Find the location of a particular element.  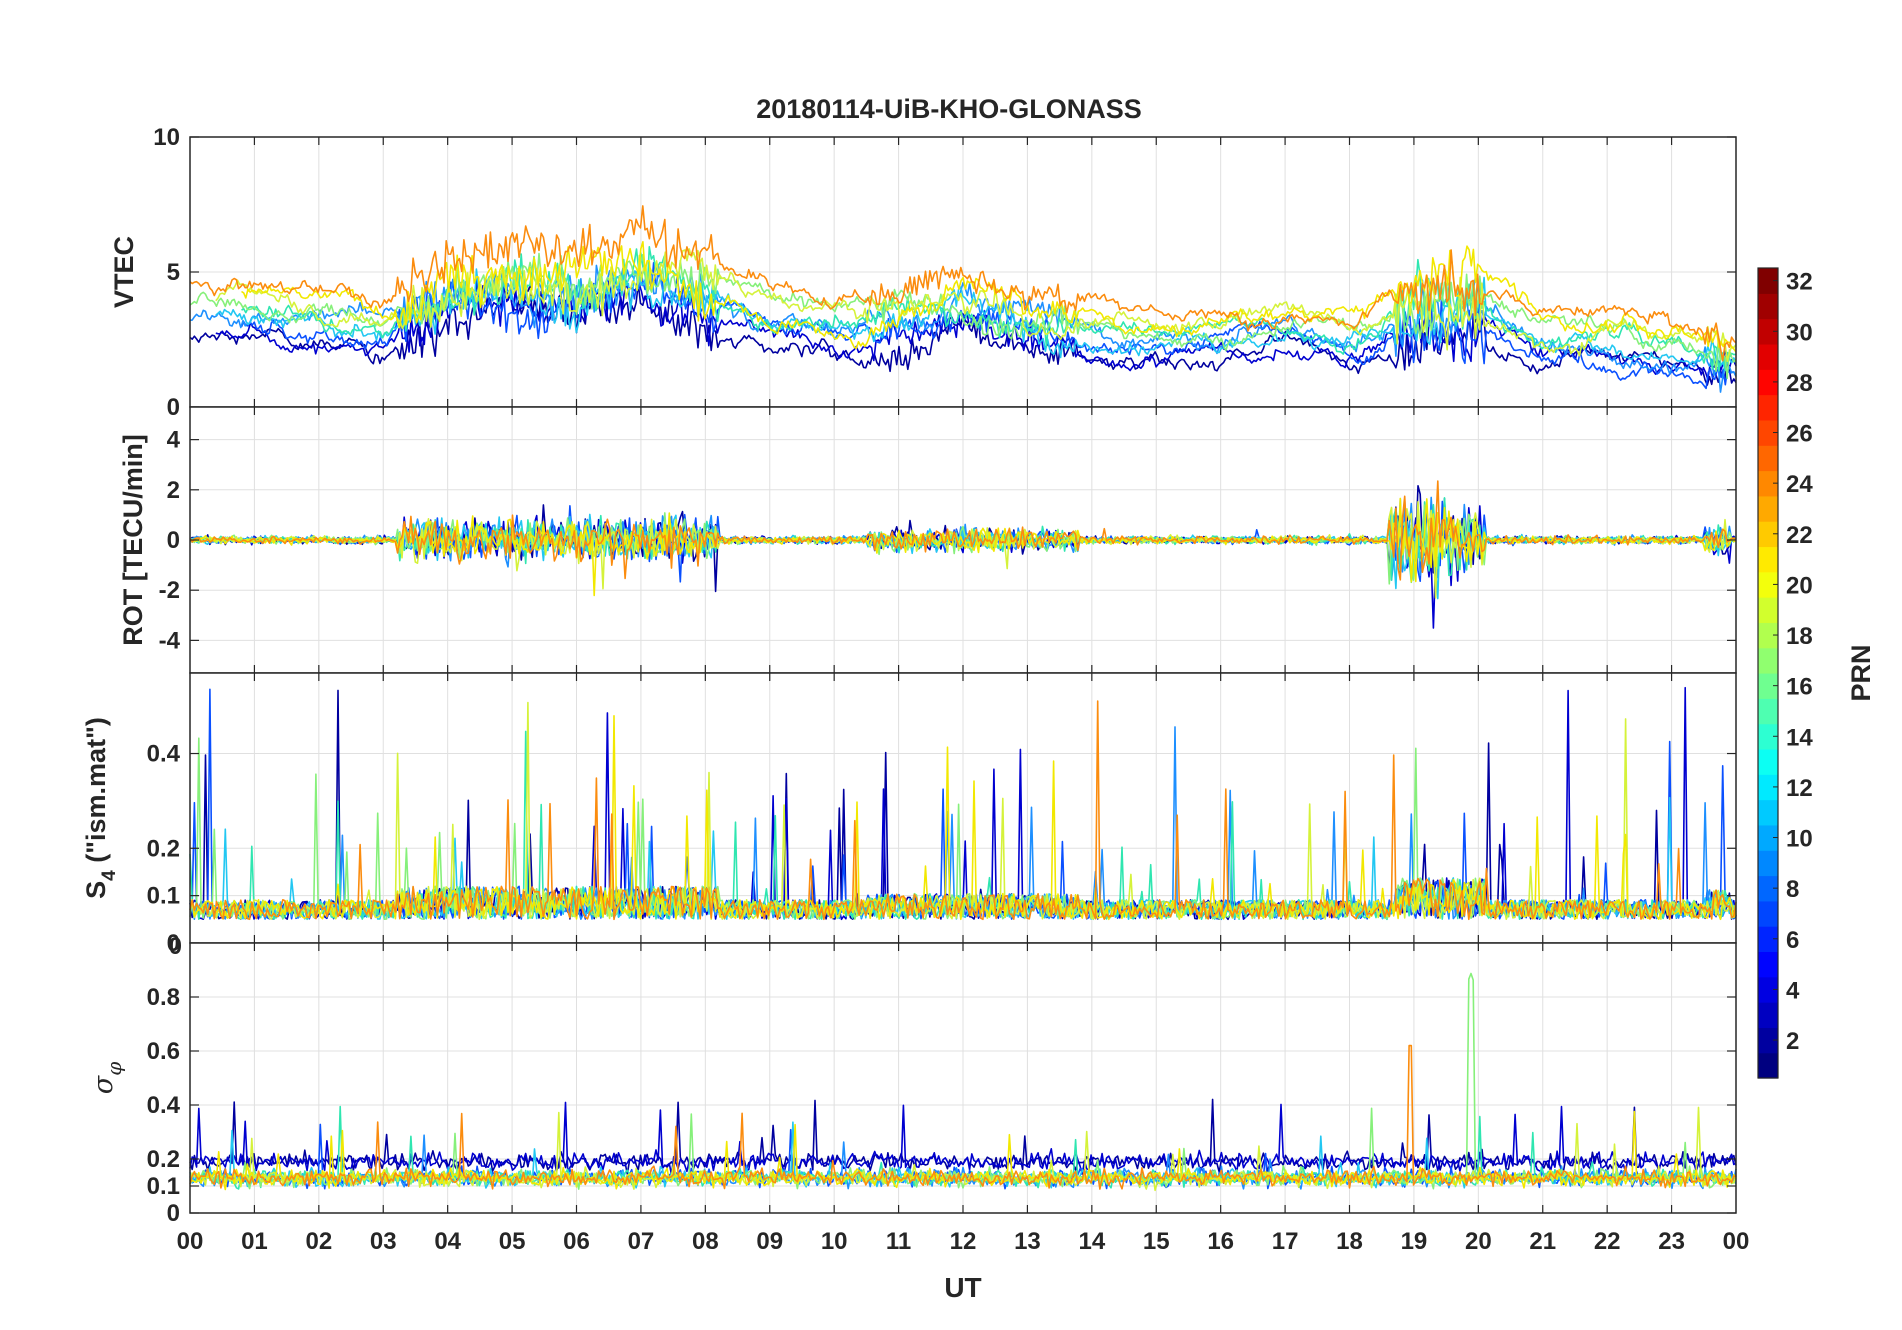

x-tick-label: 06 is located at coordinates (576, 1241).